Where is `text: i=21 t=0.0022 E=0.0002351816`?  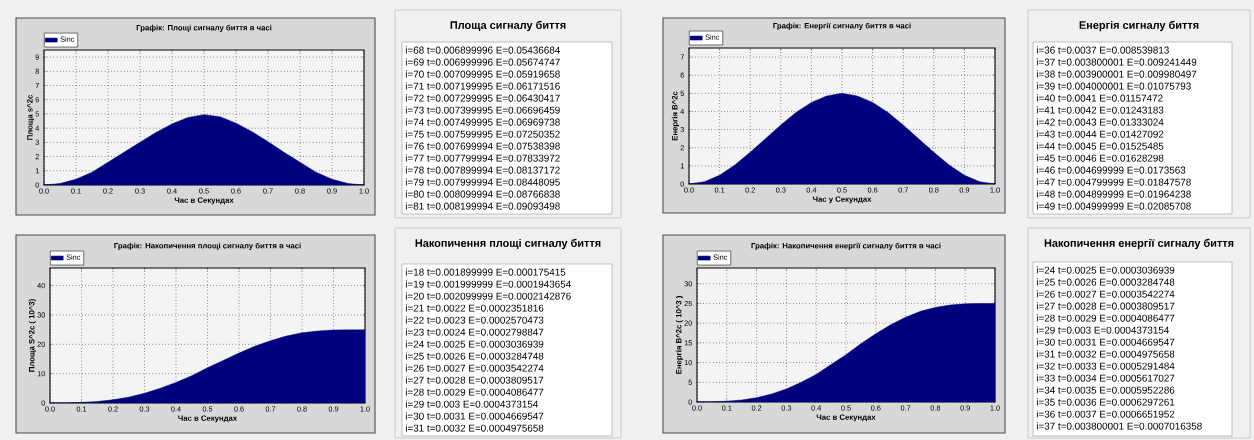
text: i=21 t=0.0022 E=0.0002351816 is located at coordinates (474, 308).